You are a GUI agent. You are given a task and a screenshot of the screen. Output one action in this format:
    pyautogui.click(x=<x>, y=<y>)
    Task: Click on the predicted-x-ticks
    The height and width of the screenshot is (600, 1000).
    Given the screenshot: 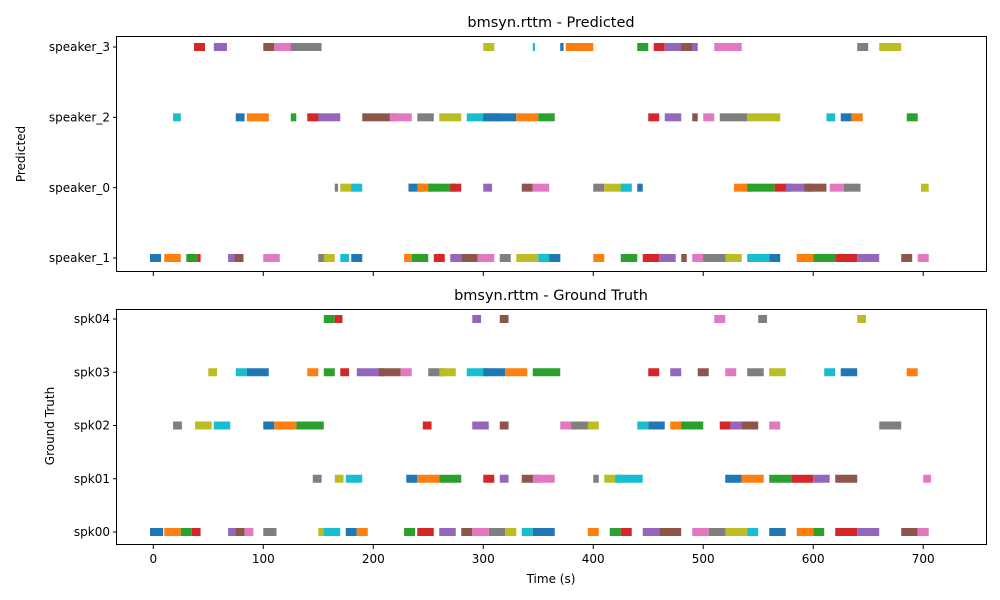 What is the action you would take?
    pyautogui.click(x=538, y=274)
    